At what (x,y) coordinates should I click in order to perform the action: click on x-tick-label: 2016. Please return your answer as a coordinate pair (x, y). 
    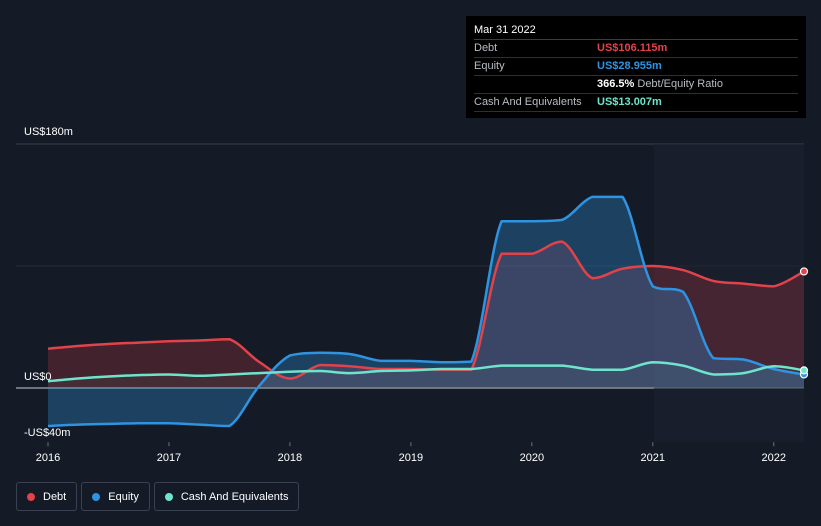
    Looking at the image, I should click on (48, 458).